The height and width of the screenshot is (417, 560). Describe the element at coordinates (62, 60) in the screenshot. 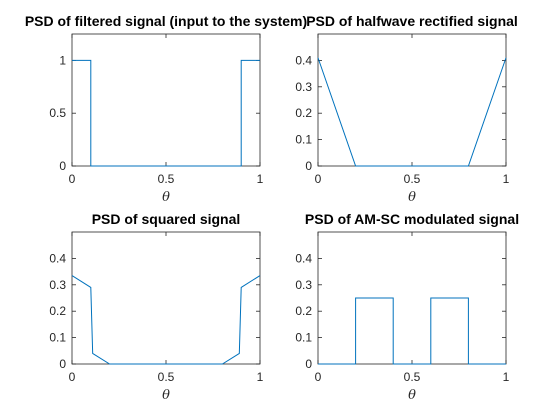

I see `y-tick-label: 1` at that location.